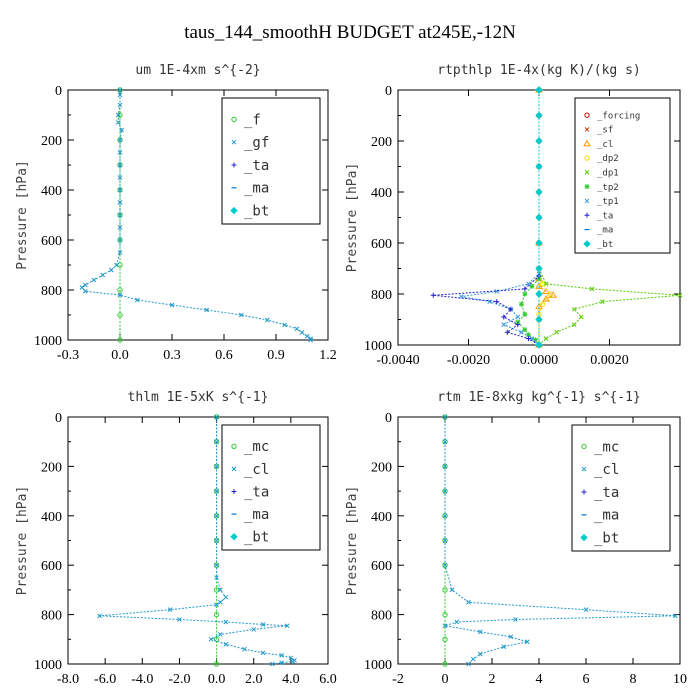 The image size is (700, 700). What do you see at coordinates (217, 679) in the screenshot?
I see `x-tick-label: 0.0` at bounding box center [217, 679].